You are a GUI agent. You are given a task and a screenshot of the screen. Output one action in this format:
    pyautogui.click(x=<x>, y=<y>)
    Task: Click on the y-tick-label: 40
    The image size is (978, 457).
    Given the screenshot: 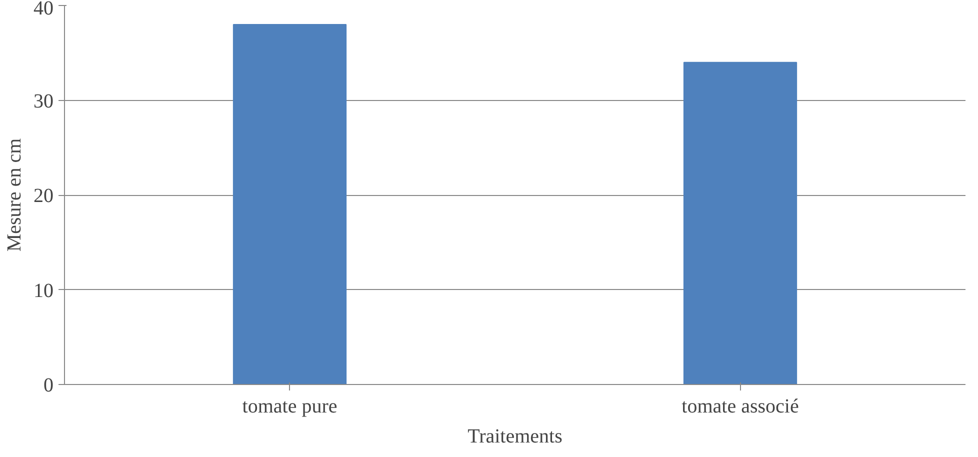 What is the action you would take?
    pyautogui.click(x=44, y=10)
    